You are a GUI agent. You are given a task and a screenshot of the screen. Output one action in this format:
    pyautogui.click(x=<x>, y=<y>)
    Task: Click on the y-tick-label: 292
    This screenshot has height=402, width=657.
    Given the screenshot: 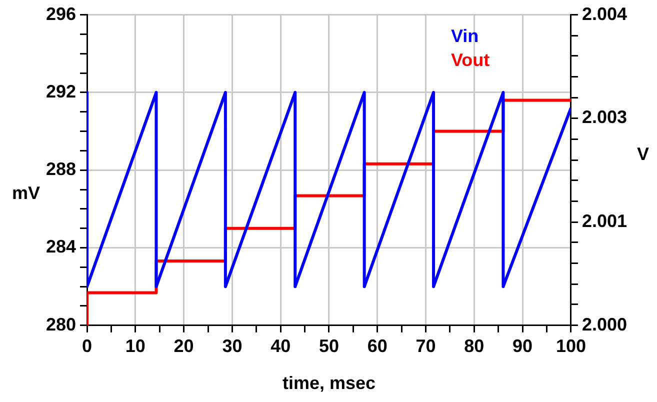 What is the action you would take?
    pyautogui.click(x=61, y=91)
    